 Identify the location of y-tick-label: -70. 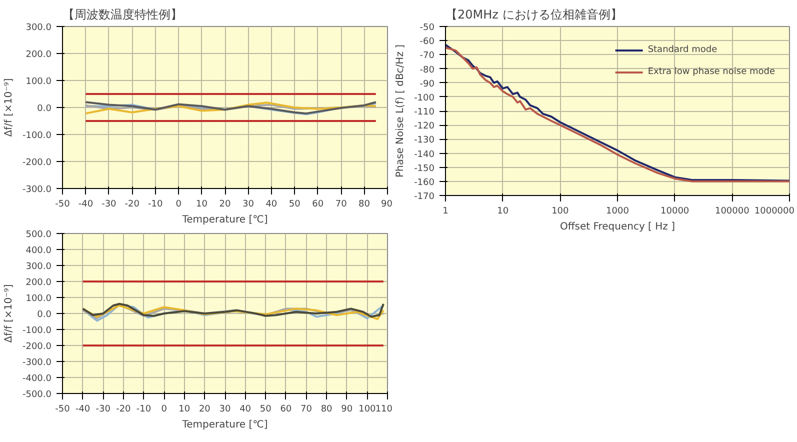
(427, 56).